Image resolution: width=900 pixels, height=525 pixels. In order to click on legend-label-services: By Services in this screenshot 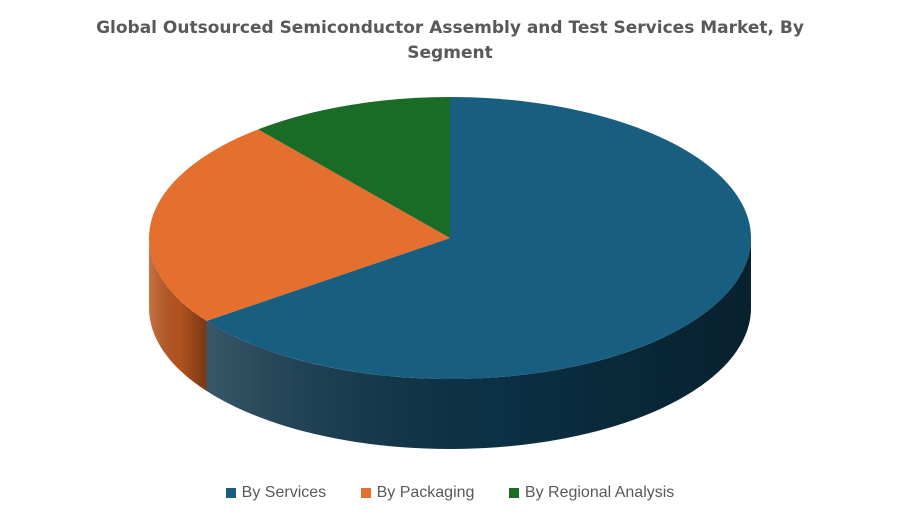, I will do `click(284, 492)`.